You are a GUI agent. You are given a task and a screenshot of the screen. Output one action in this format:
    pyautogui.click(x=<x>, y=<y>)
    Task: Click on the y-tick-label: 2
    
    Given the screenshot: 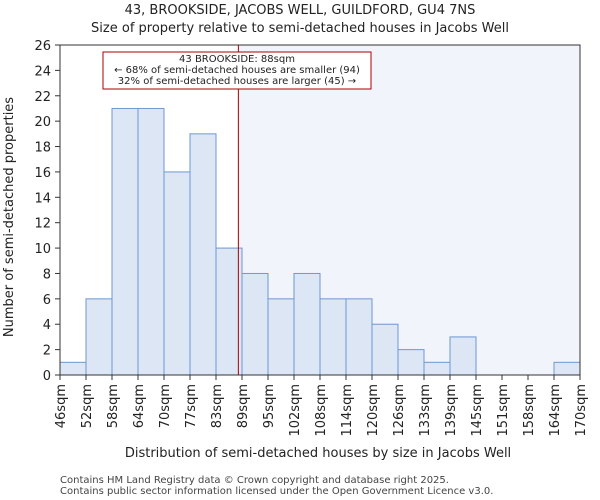 What is the action you would take?
    pyautogui.click(x=47, y=351)
    